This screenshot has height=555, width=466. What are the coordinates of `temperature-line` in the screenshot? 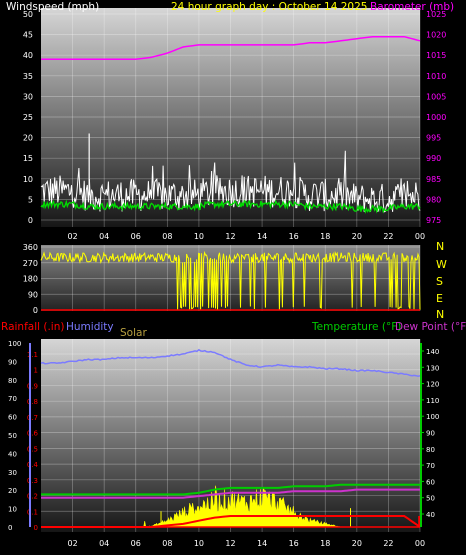 It's located at (230, 489).